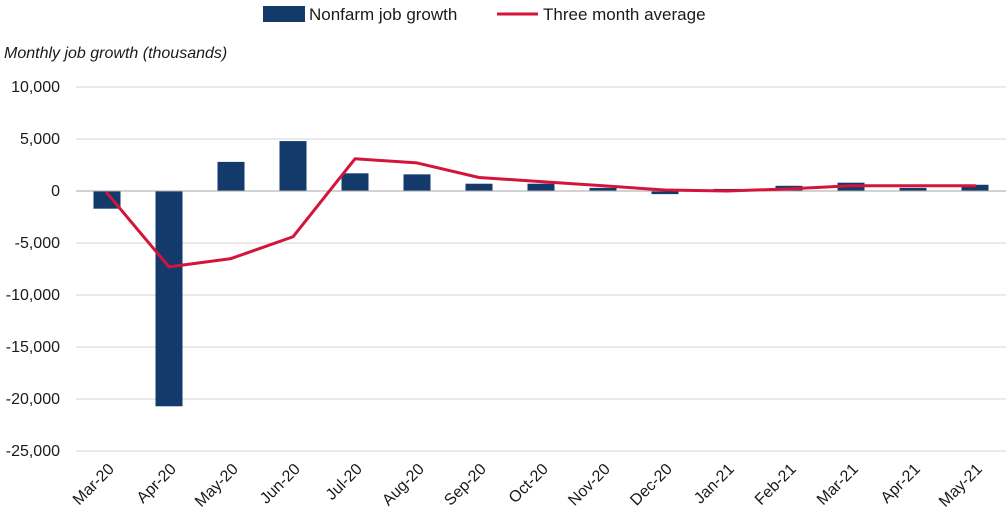 The width and height of the screenshot is (1008, 526). Describe the element at coordinates (484, 14) in the screenshot. I see `legend: Nonfarm job growth Three month average` at that location.